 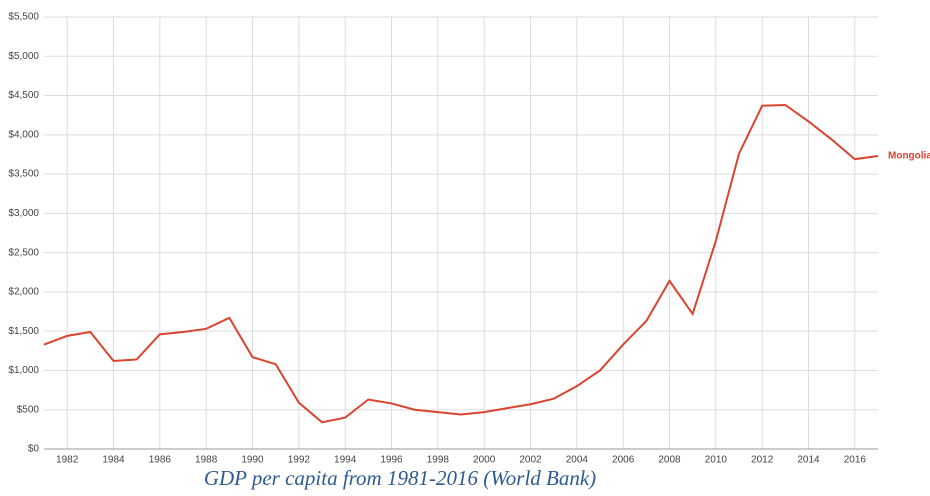 What do you see at coordinates (23, 134) in the screenshot?
I see `y-tick-label: $4,000` at bounding box center [23, 134].